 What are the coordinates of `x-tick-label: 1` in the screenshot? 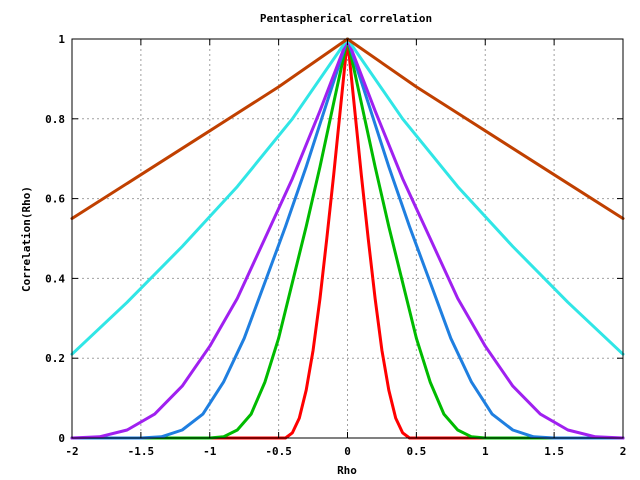 It's located at (485, 451).